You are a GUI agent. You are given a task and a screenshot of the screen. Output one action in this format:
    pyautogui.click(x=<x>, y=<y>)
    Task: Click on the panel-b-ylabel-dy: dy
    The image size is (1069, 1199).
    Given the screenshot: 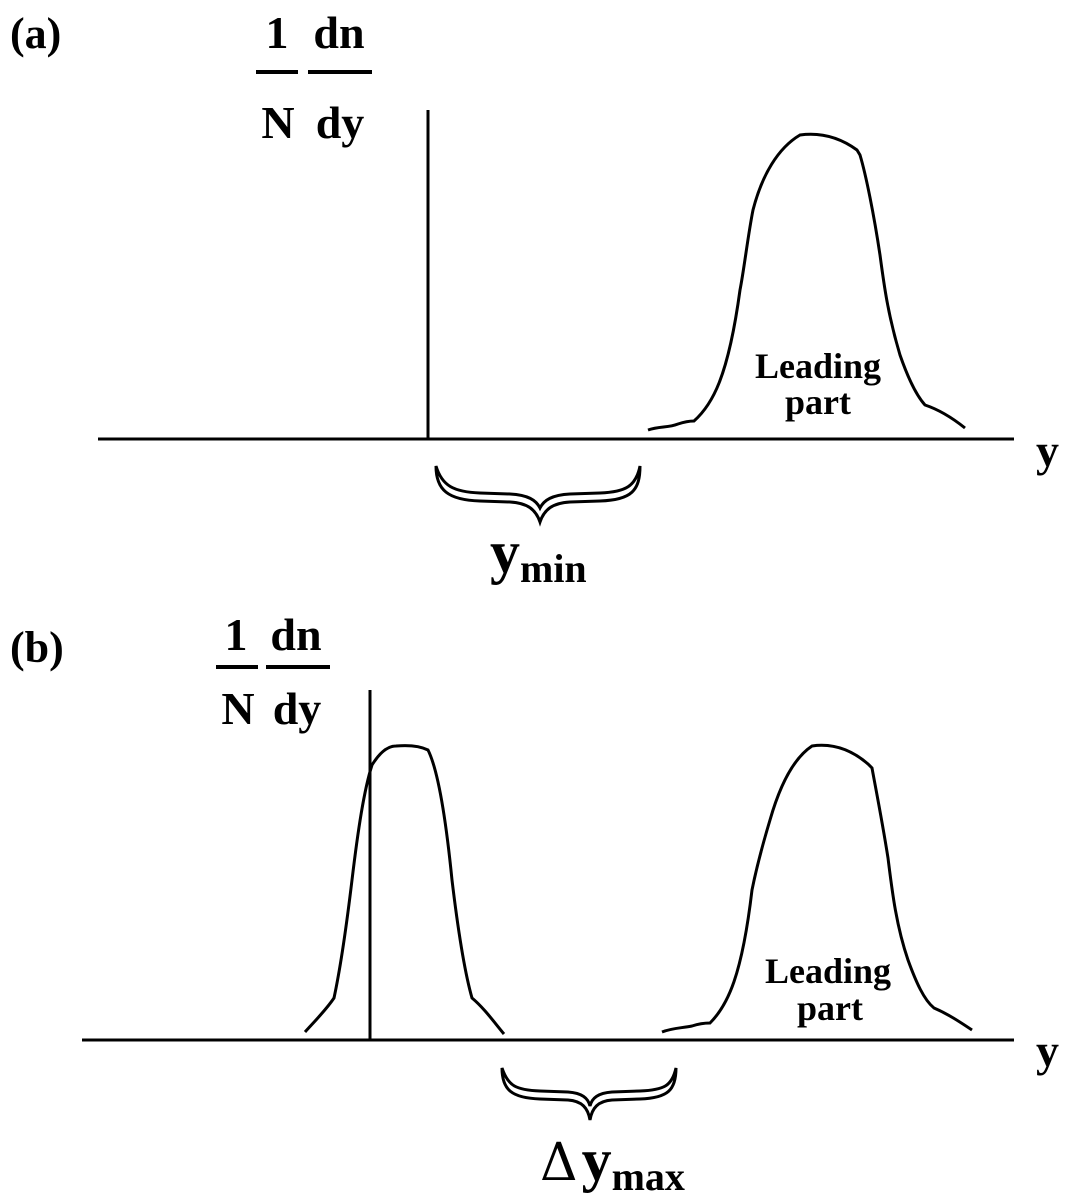 What is the action you would take?
    pyautogui.click(x=297, y=708)
    